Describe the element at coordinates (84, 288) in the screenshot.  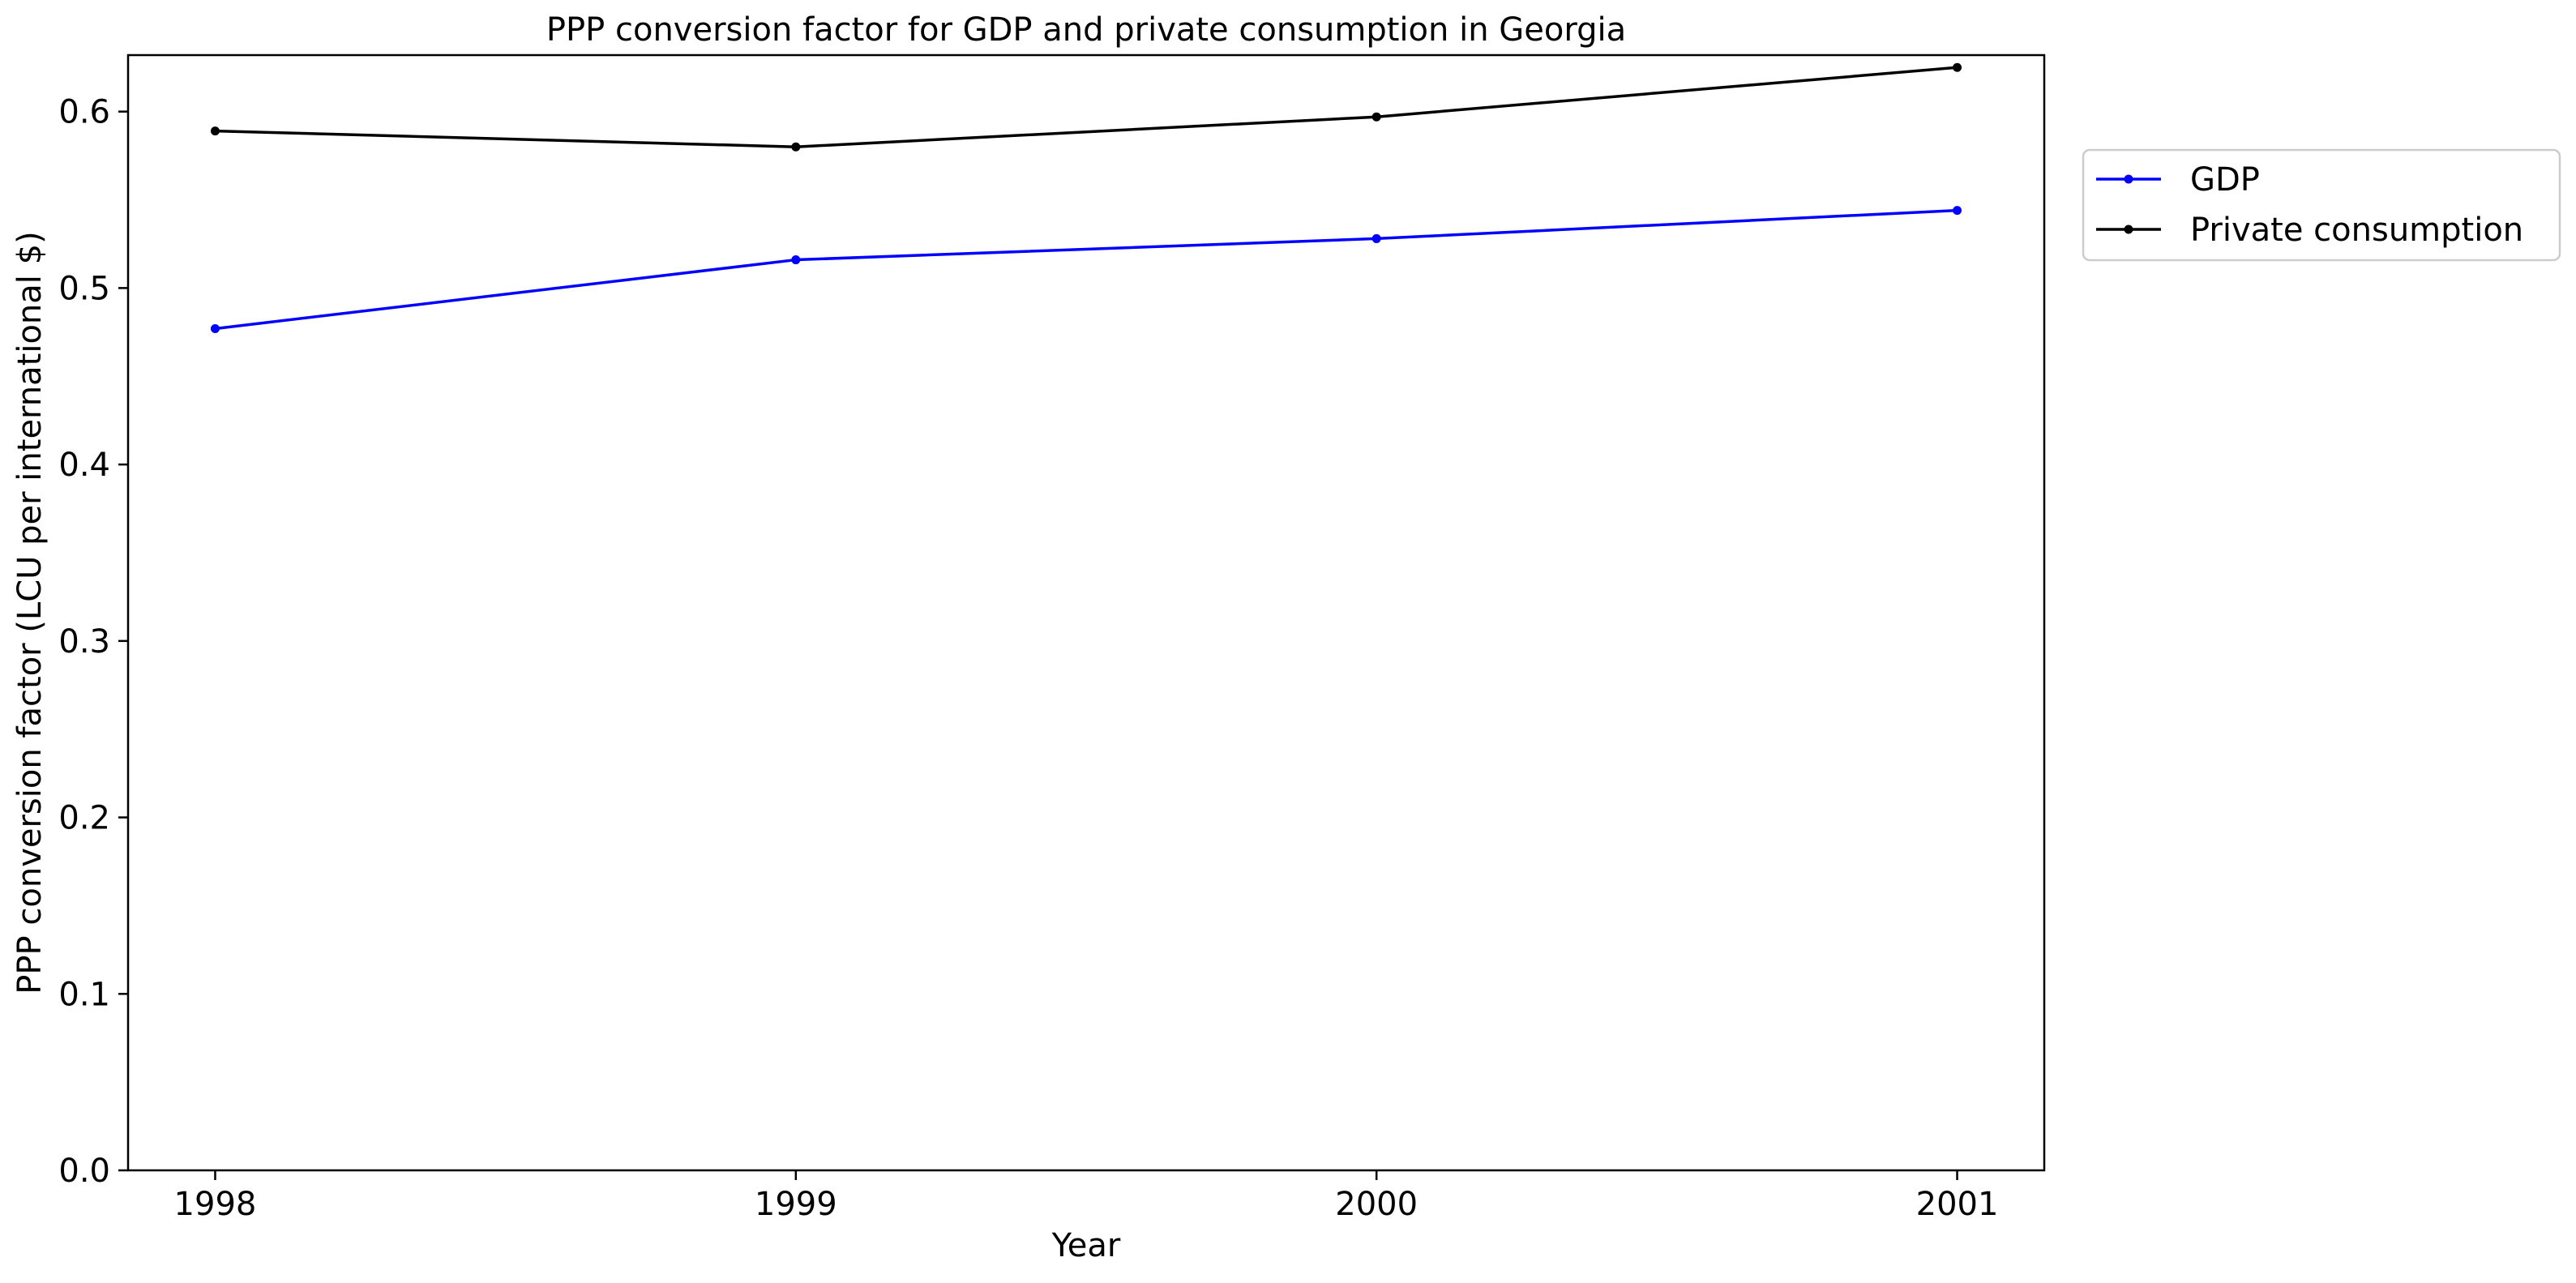
I see `y-tick-label: 0.5` at that location.